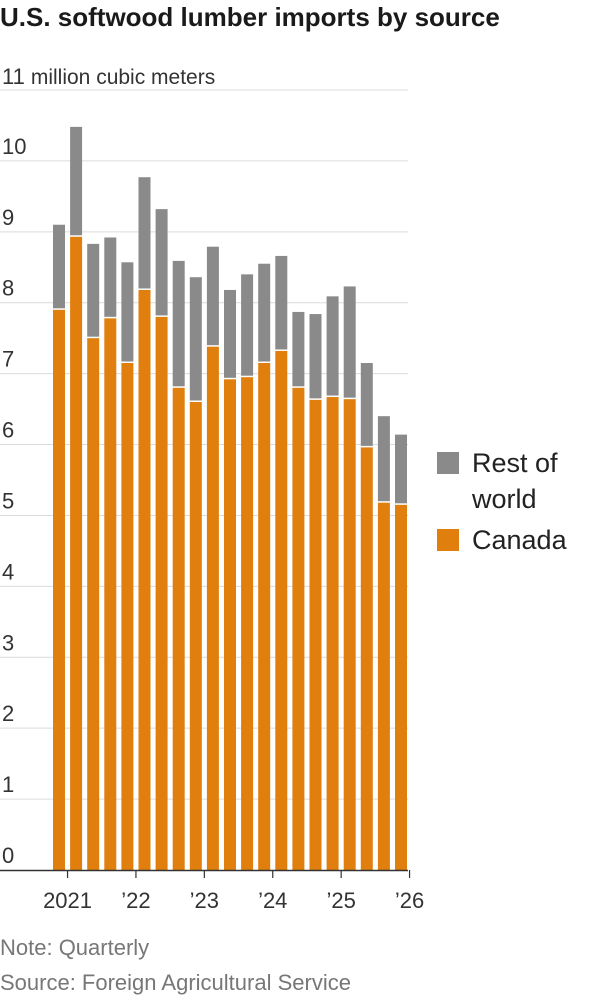  What do you see at coordinates (204, 900) in the screenshot?
I see `x-tick-label: ’23` at bounding box center [204, 900].